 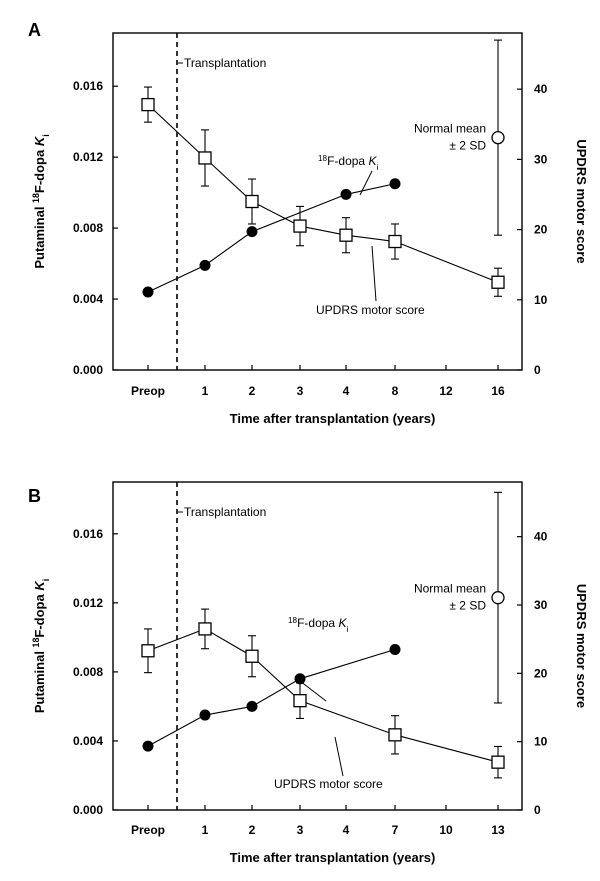 I want to click on ki-series-label-mid: F-dopa, so click(x=347, y=161).